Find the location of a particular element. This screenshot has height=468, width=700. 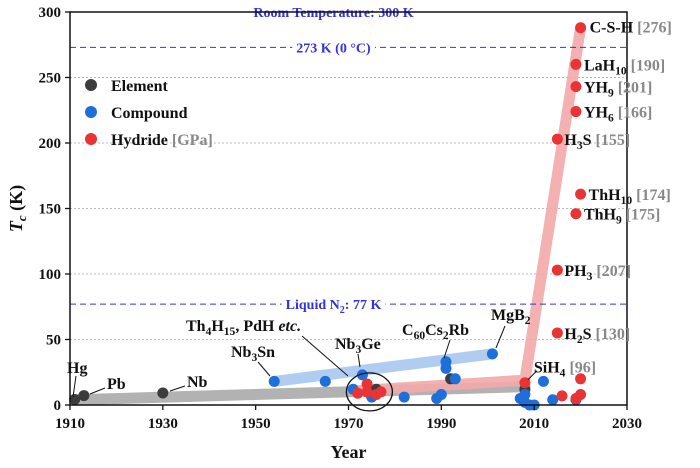

hydride-label-5: ThH10 [174] is located at coordinates (630, 197).